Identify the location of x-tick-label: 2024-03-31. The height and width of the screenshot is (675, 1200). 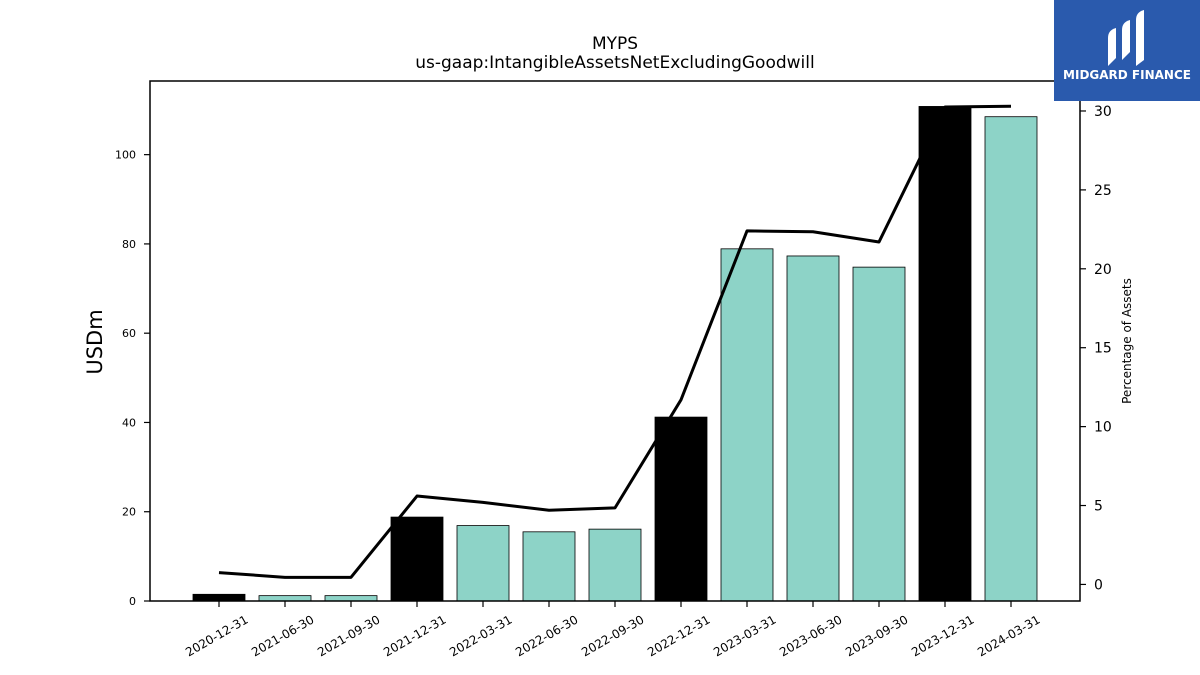
(1008, 635).